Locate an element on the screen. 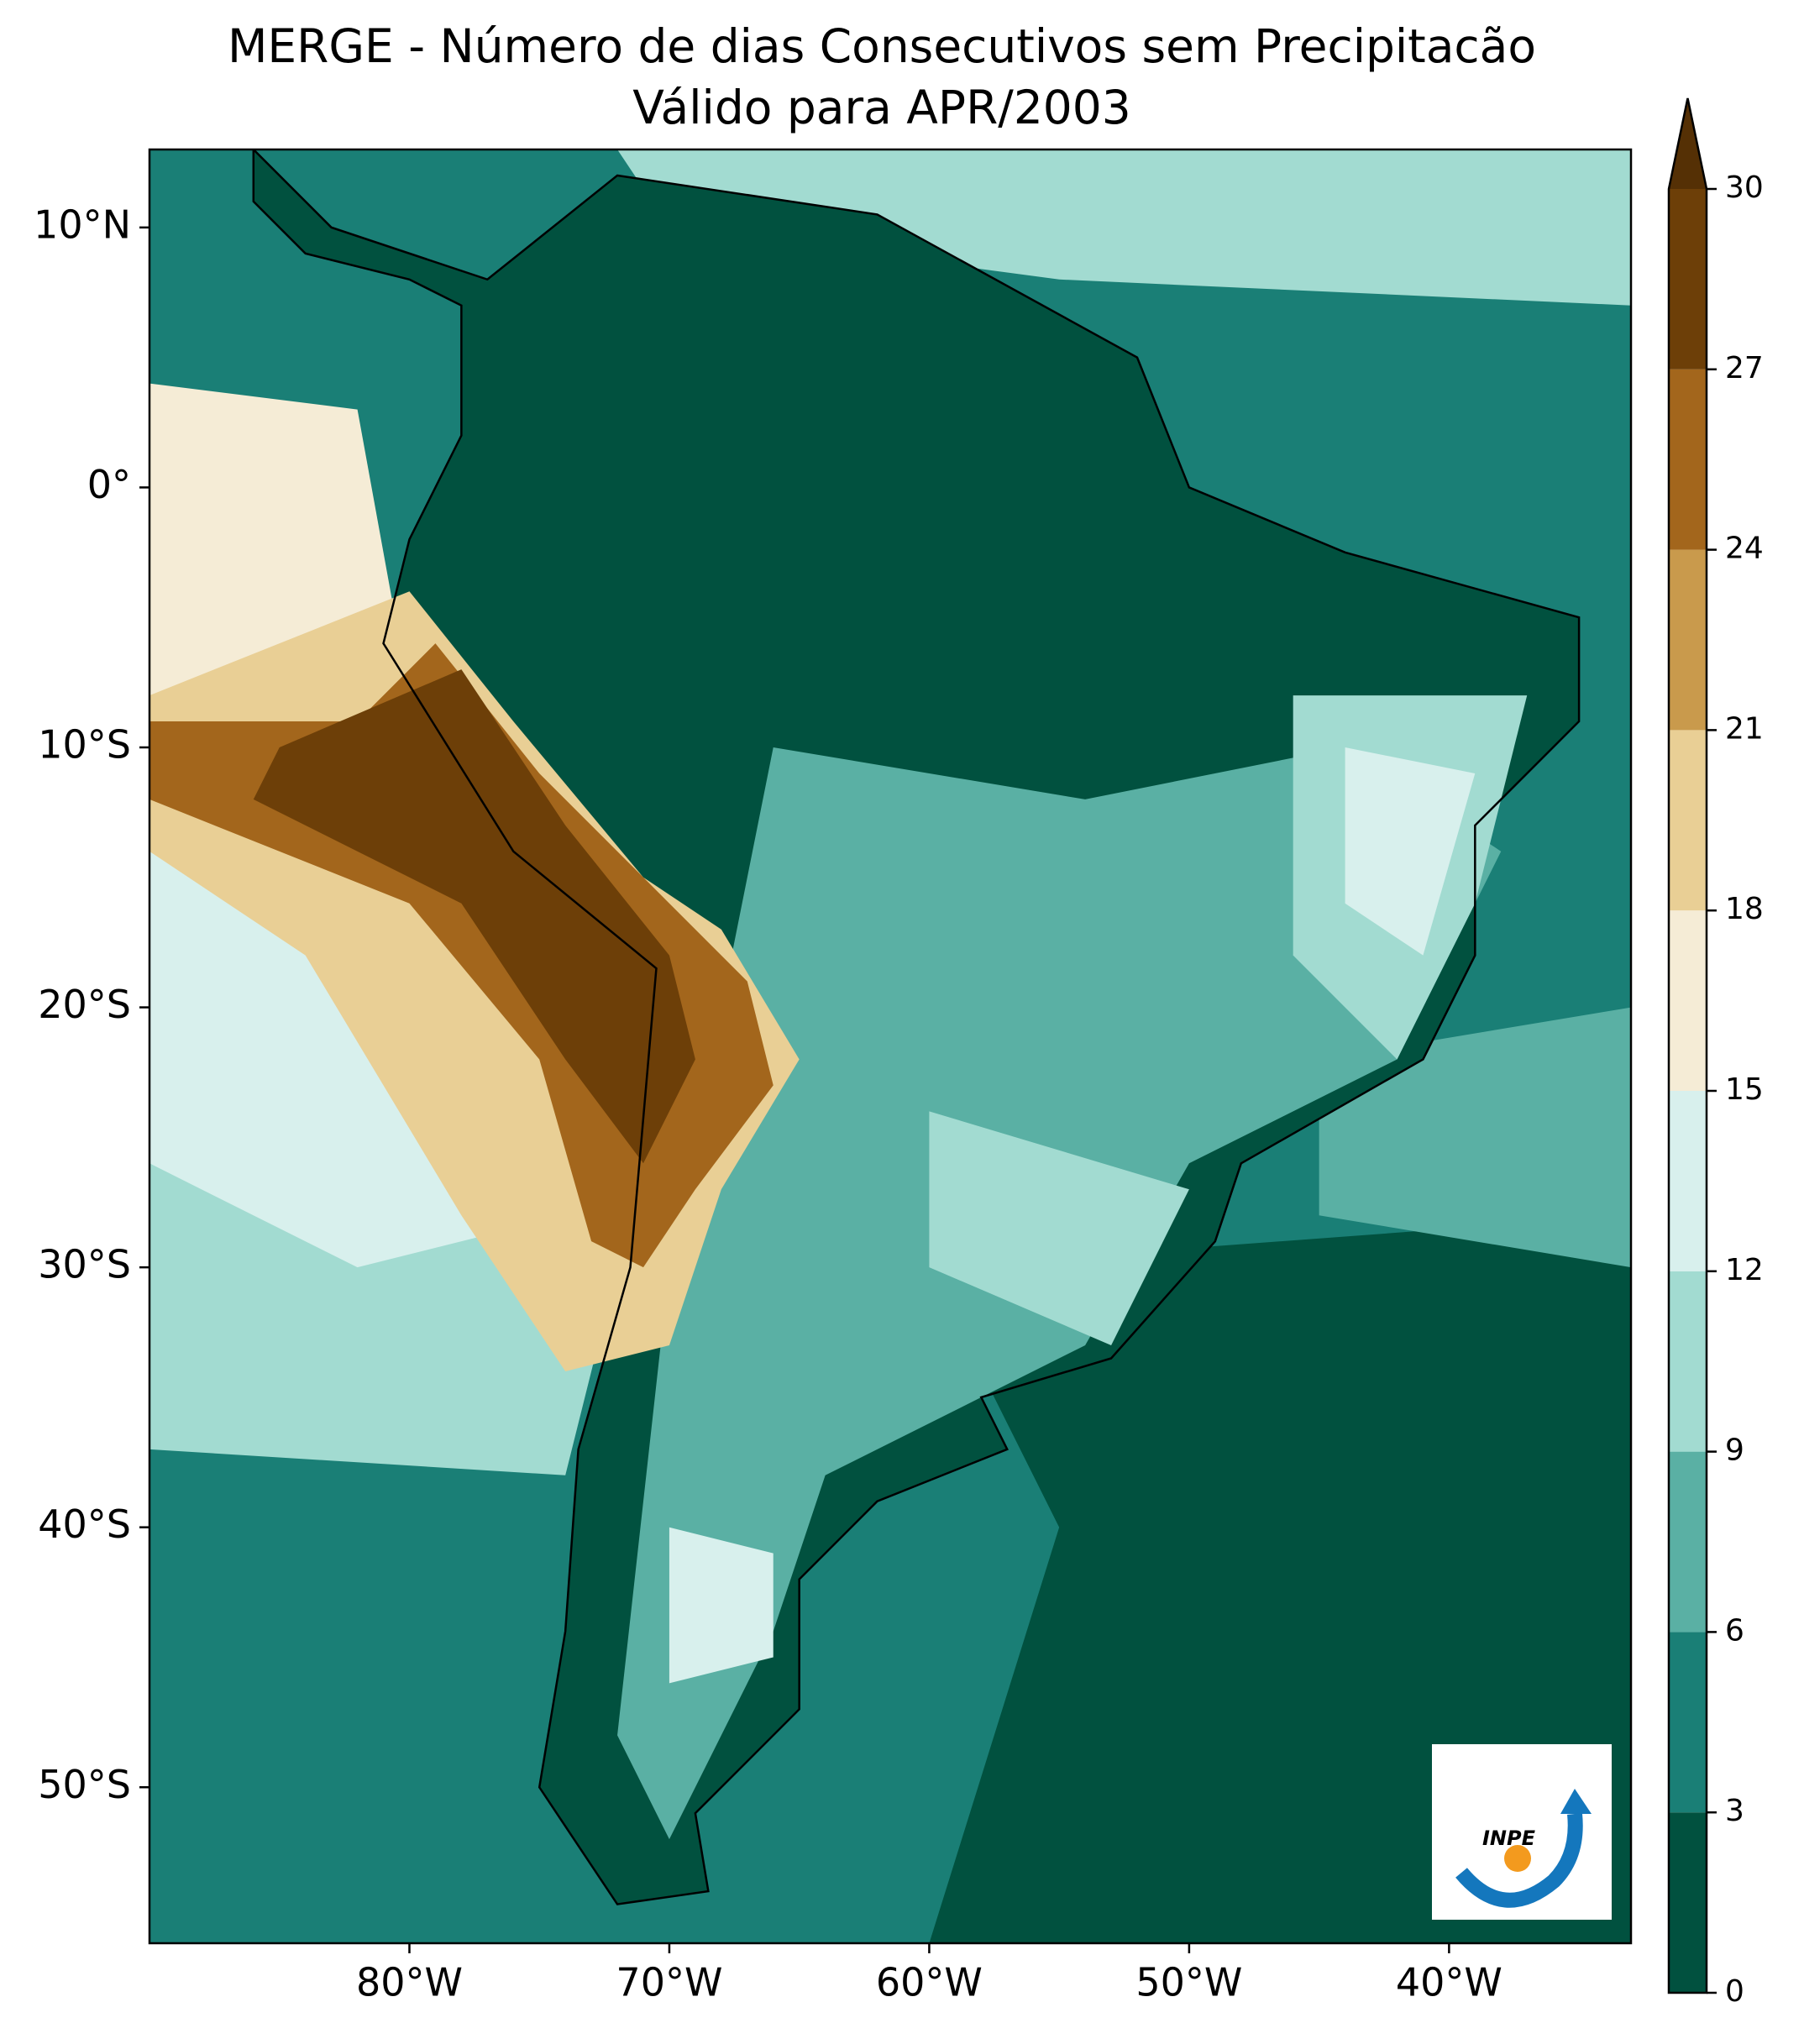 The height and width of the screenshot is (2044, 1804). y-tick-label: 20°S is located at coordinates (84, 1004).